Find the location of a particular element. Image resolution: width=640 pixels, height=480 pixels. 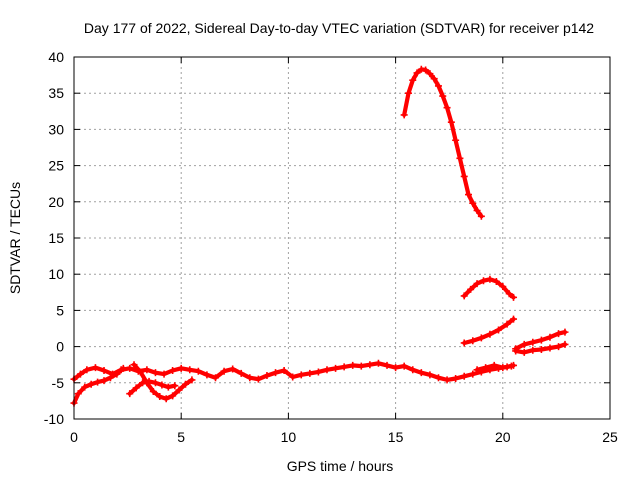

y-tick-label: 35 is located at coordinates (56, 93).